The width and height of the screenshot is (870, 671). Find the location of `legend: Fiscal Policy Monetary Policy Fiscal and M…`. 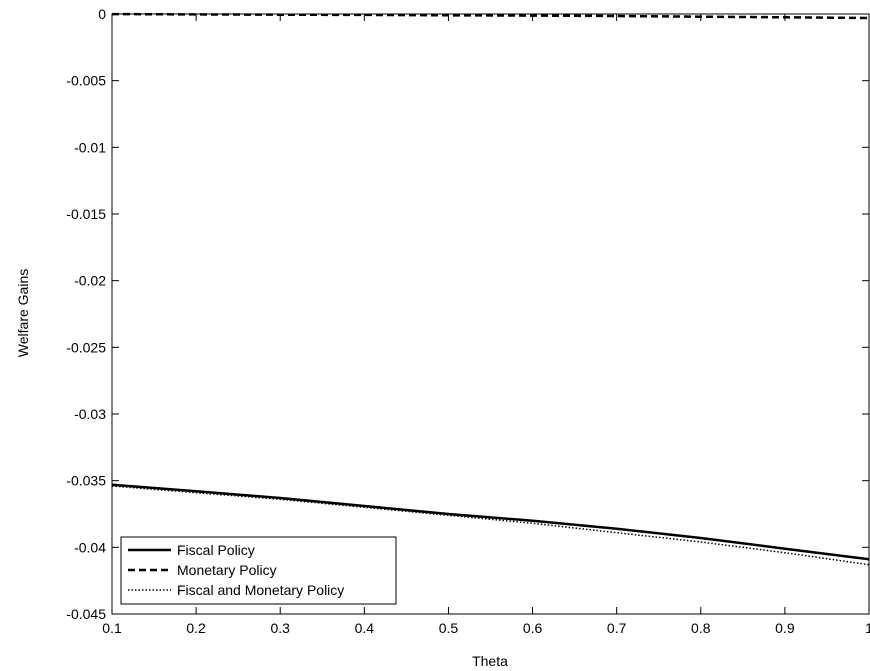

legend: Fiscal Policy Monetary Policy Fiscal and M… is located at coordinates (258, 570).